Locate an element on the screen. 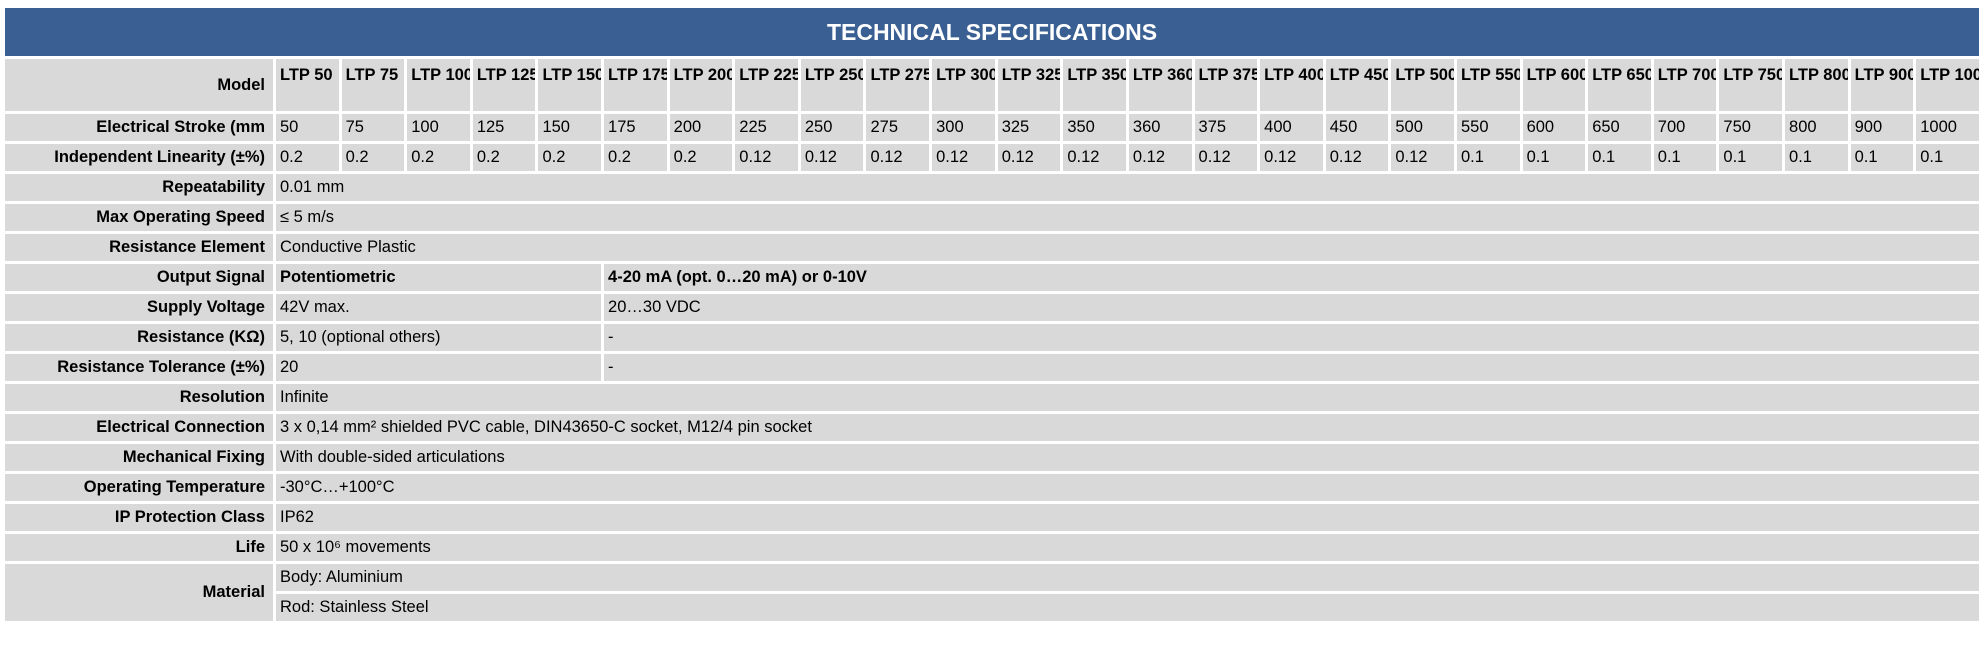  model-name: LTP 1000 is located at coordinates (1949, 75).